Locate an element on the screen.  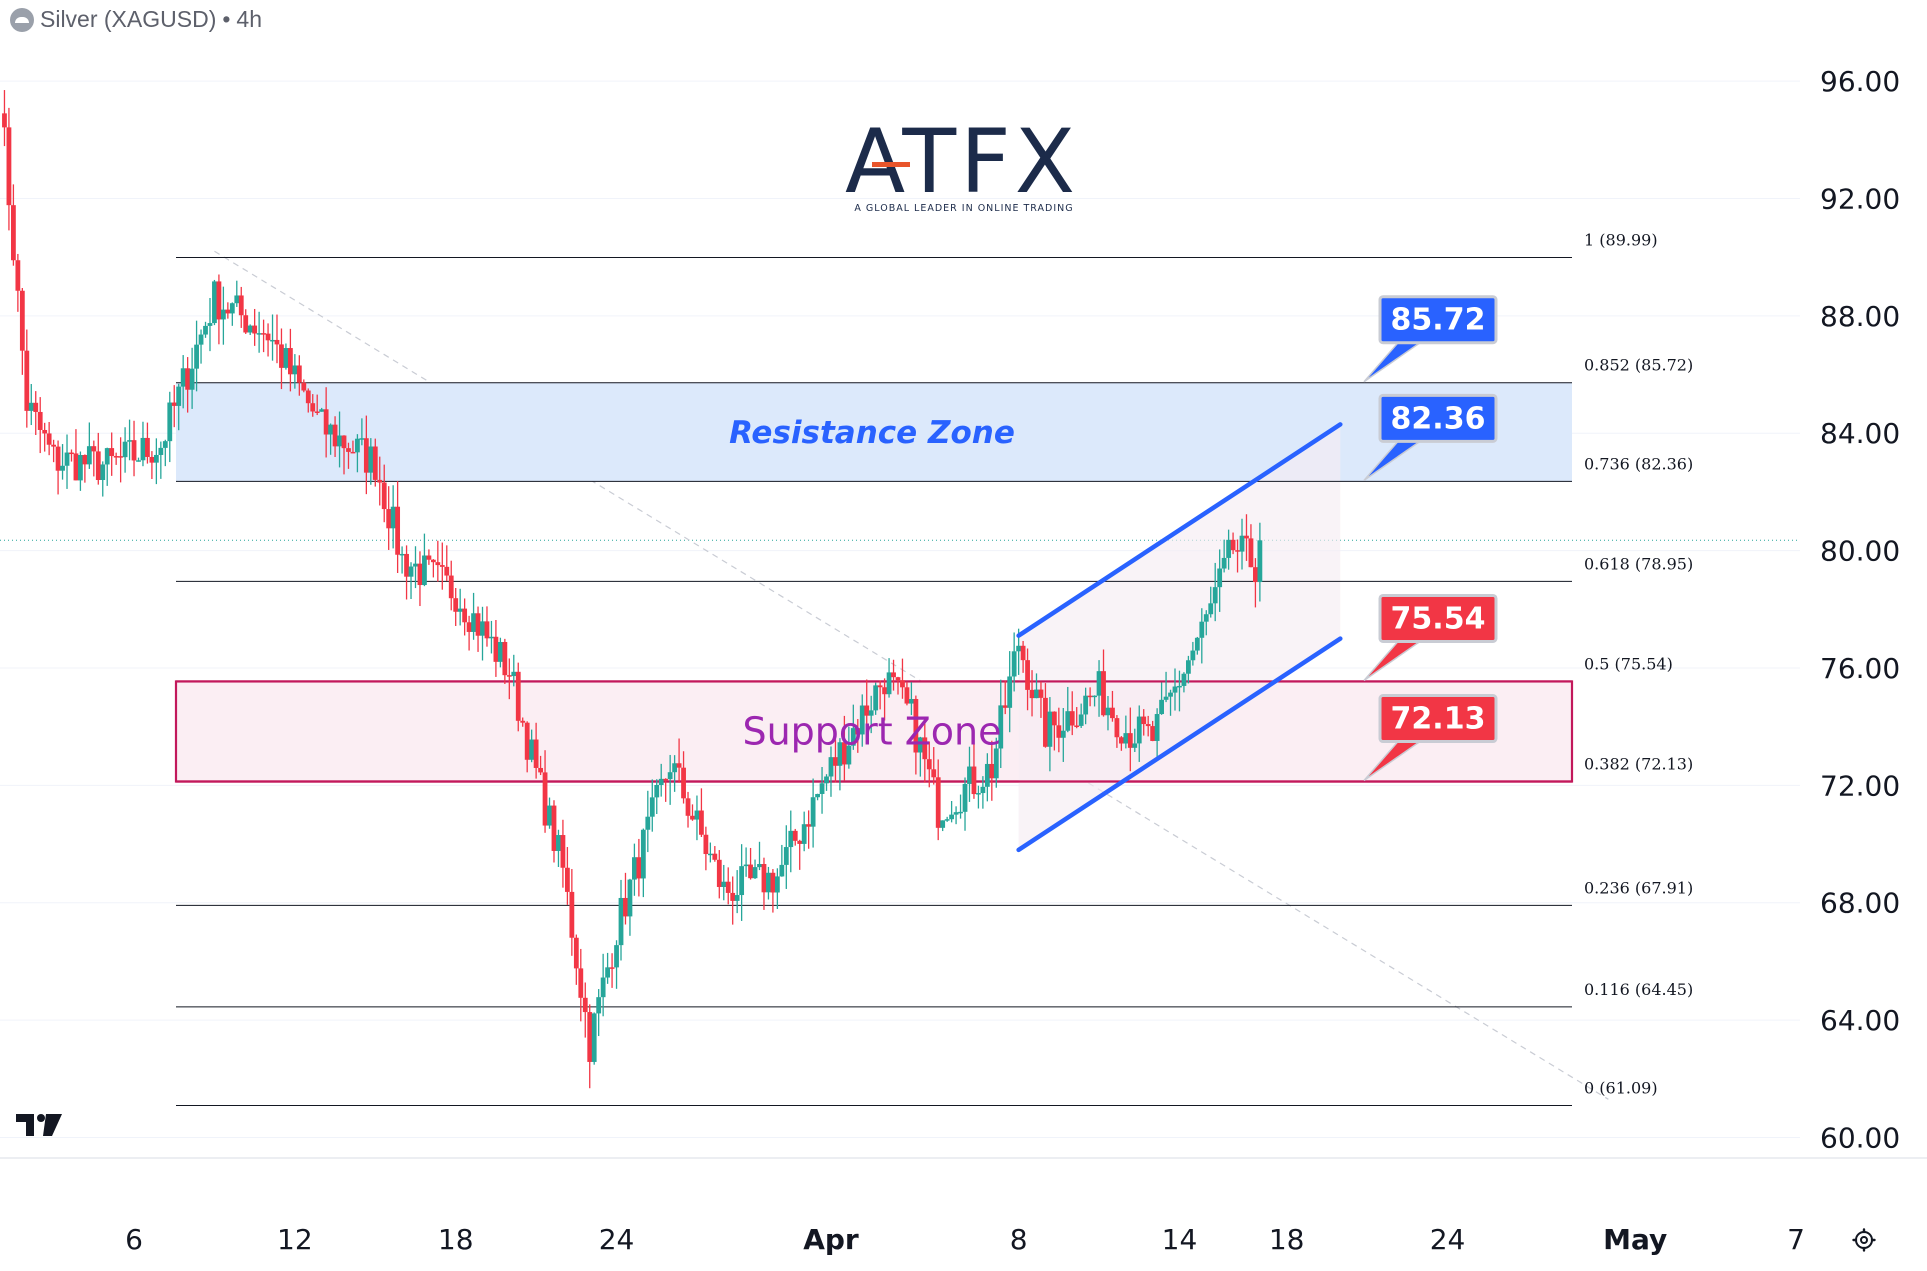
logo-brand: ATFX is located at coordinates (962, 161).